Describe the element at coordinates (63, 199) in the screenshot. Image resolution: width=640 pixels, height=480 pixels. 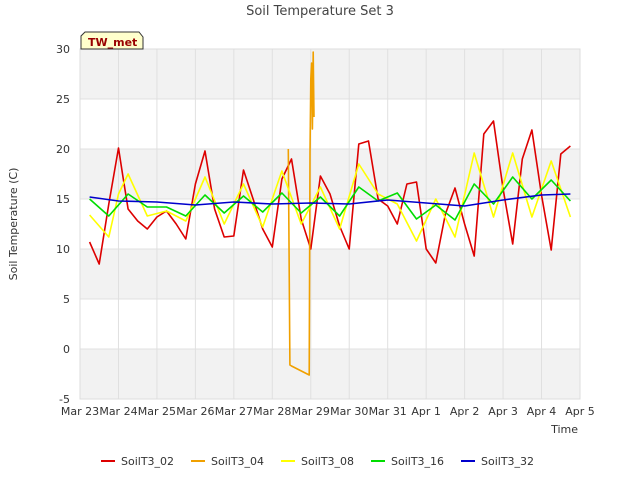
I see `y-tick-label: 15` at that location.